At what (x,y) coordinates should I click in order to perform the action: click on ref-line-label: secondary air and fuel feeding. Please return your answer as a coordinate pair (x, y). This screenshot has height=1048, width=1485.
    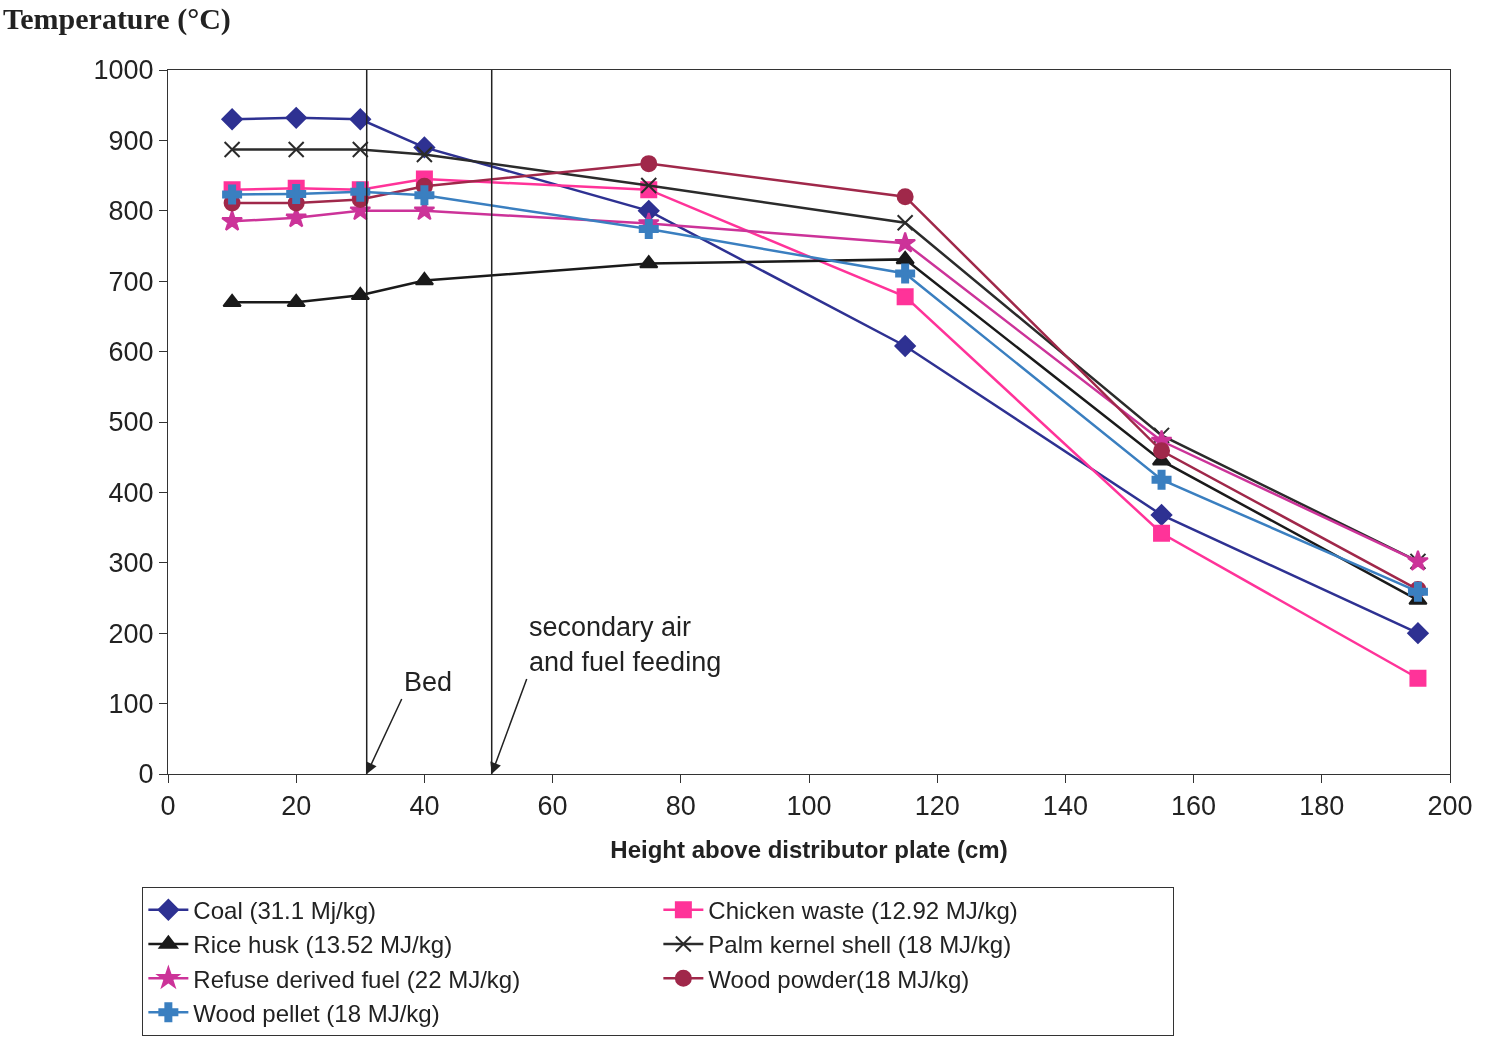
    Looking at the image, I should click on (625, 645).